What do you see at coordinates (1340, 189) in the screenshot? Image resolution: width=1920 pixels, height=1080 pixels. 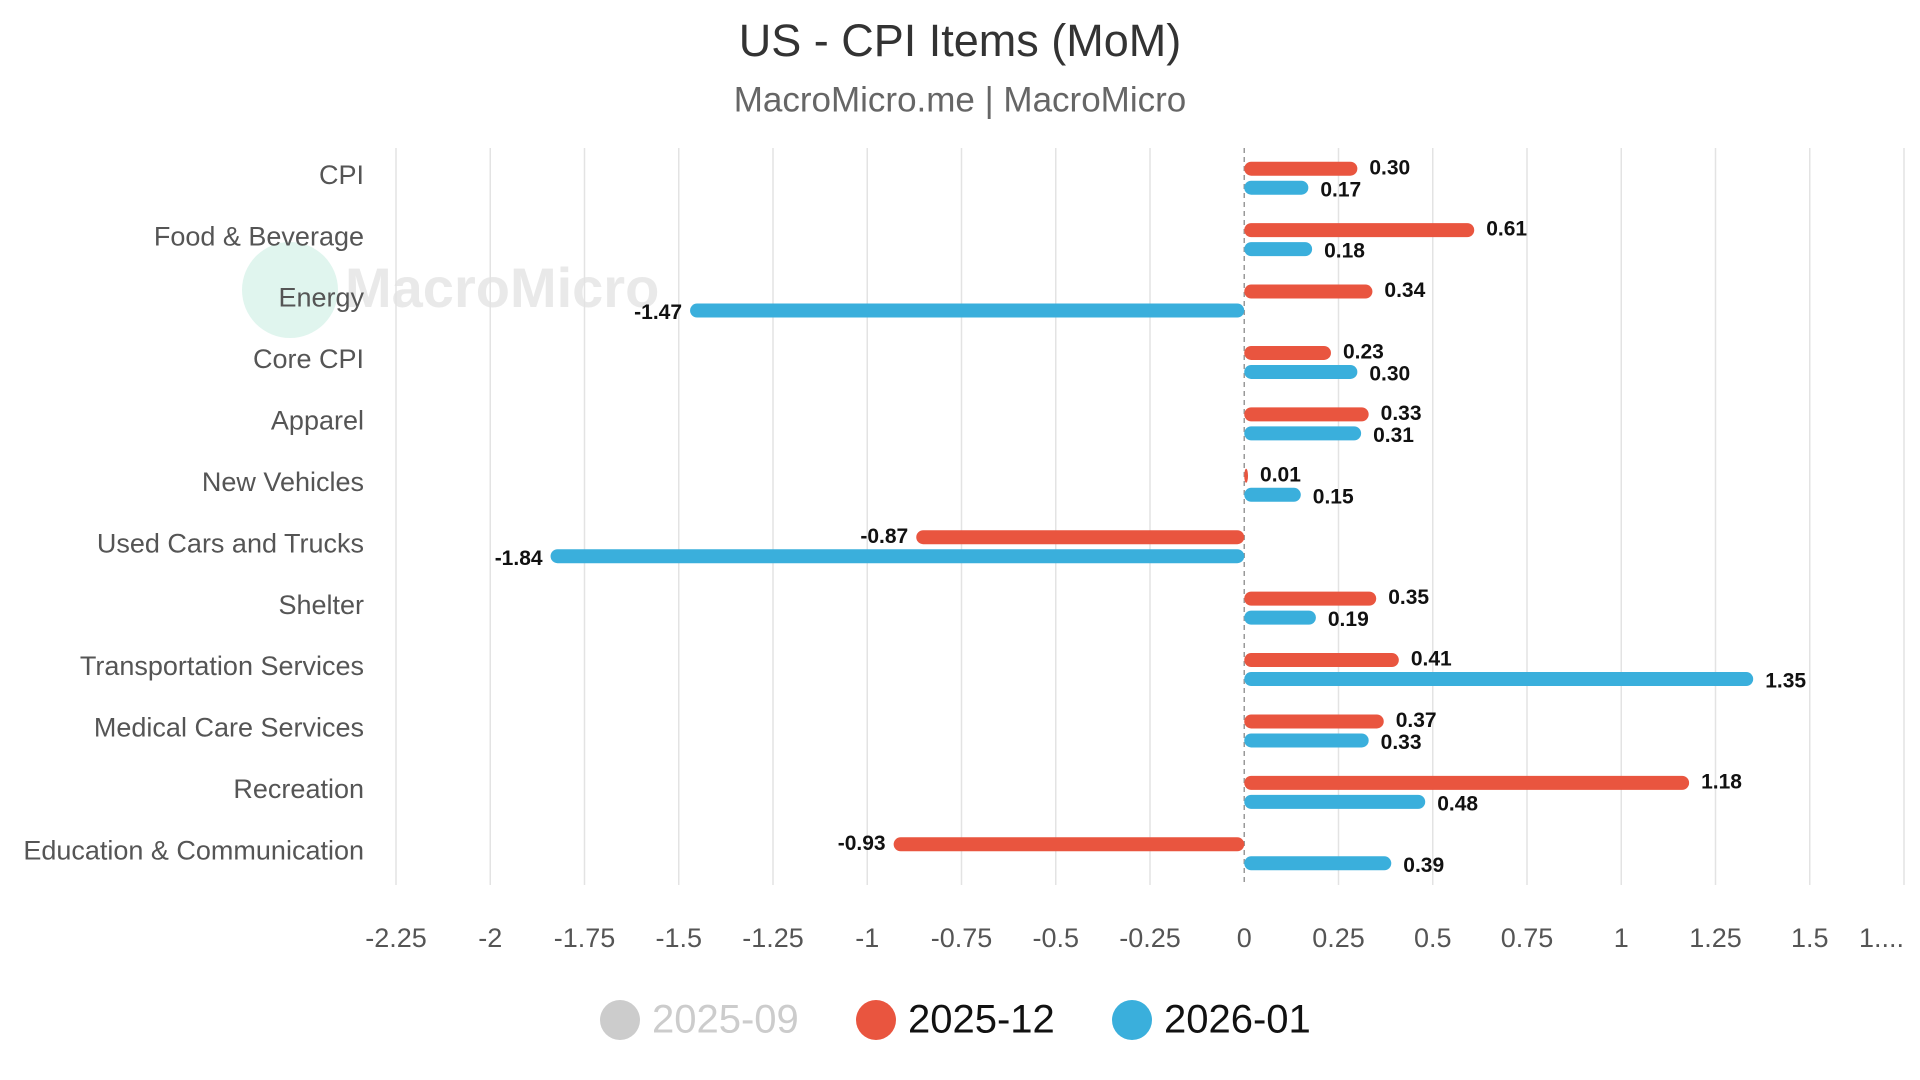 I see `value-label: 0.17` at bounding box center [1340, 189].